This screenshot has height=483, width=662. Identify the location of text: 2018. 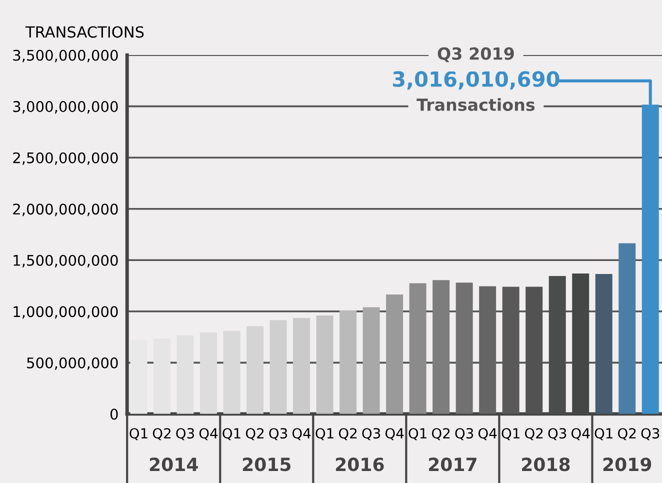
(546, 465).